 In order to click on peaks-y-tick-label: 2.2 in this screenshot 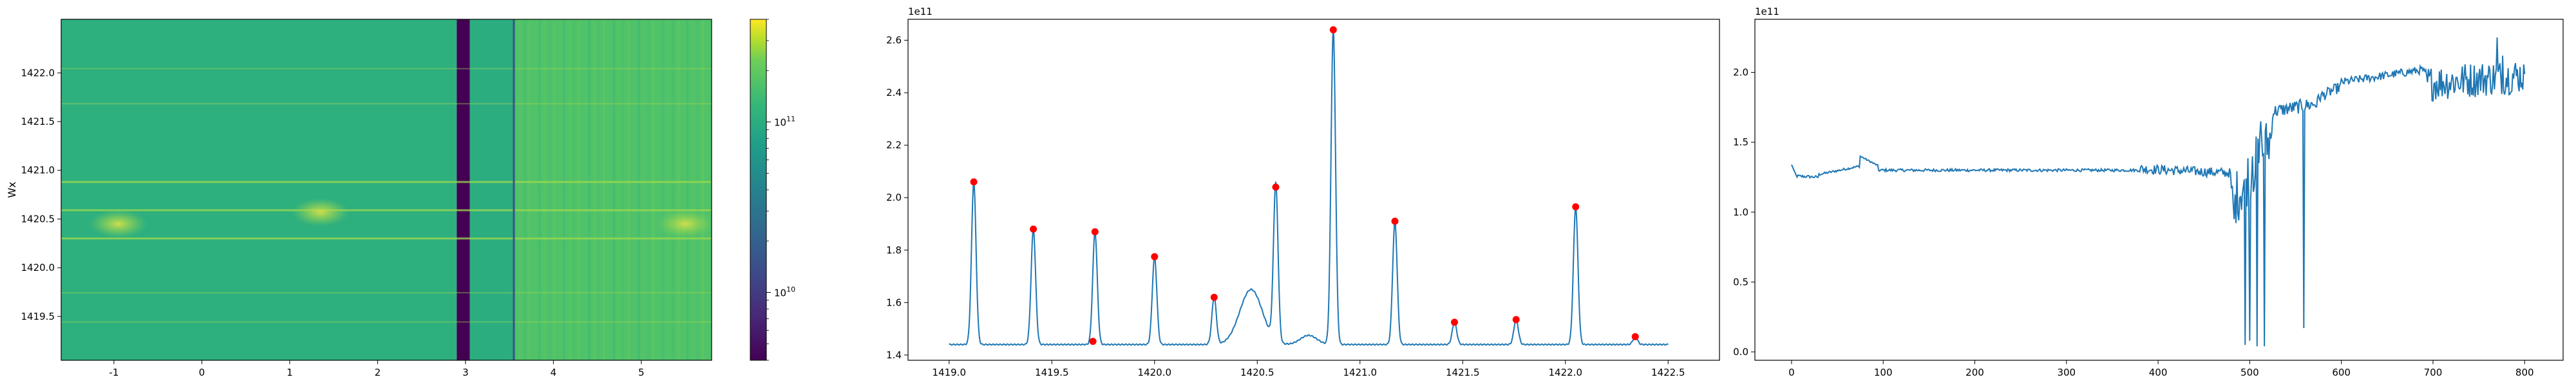, I will do `click(894, 145)`.